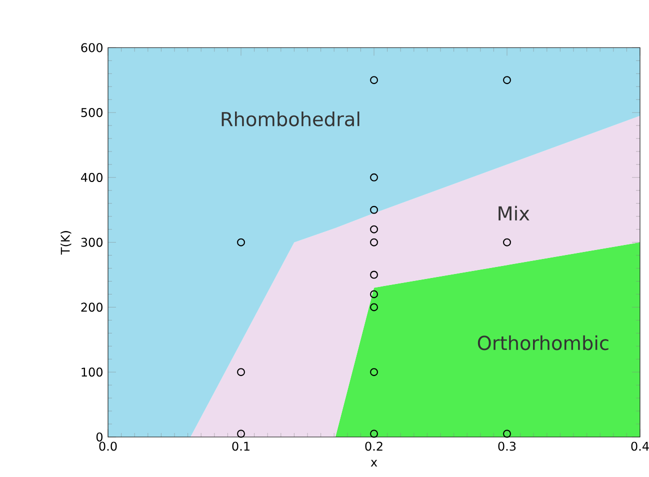 This screenshot has height=477, width=649. Describe the element at coordinates (91, 177) in the screenshot. I see `y-tick-label: 400` at that location.